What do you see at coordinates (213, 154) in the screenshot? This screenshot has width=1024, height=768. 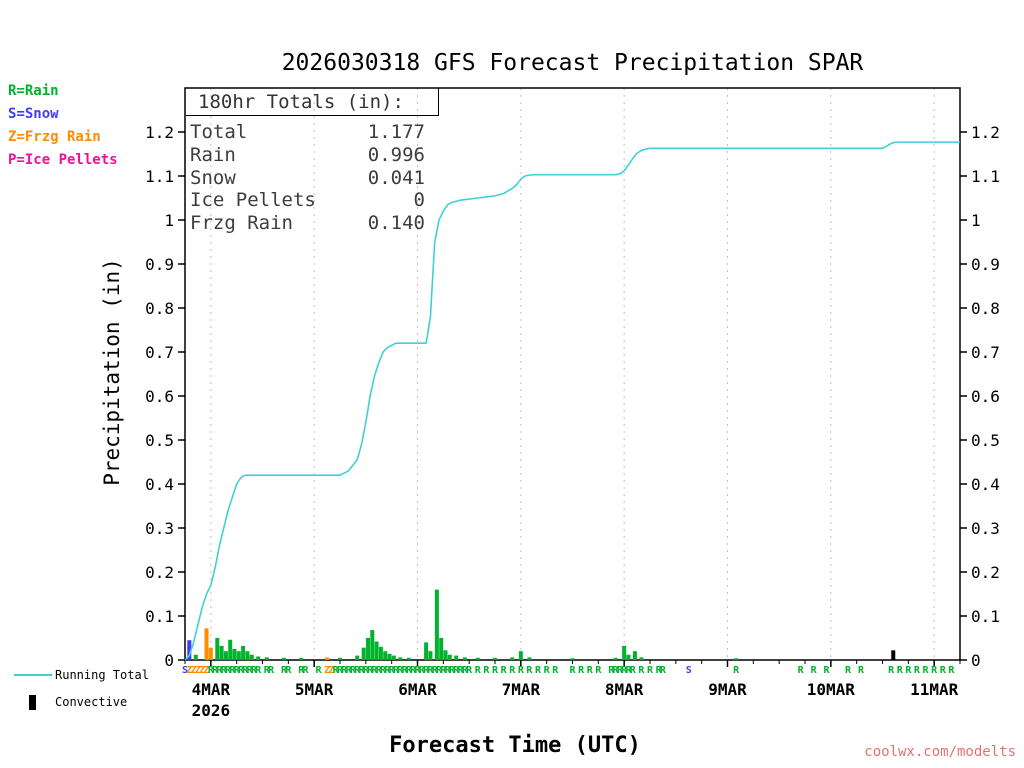 I see `totals-row-label: Rain` at bounding box center [213, 154].